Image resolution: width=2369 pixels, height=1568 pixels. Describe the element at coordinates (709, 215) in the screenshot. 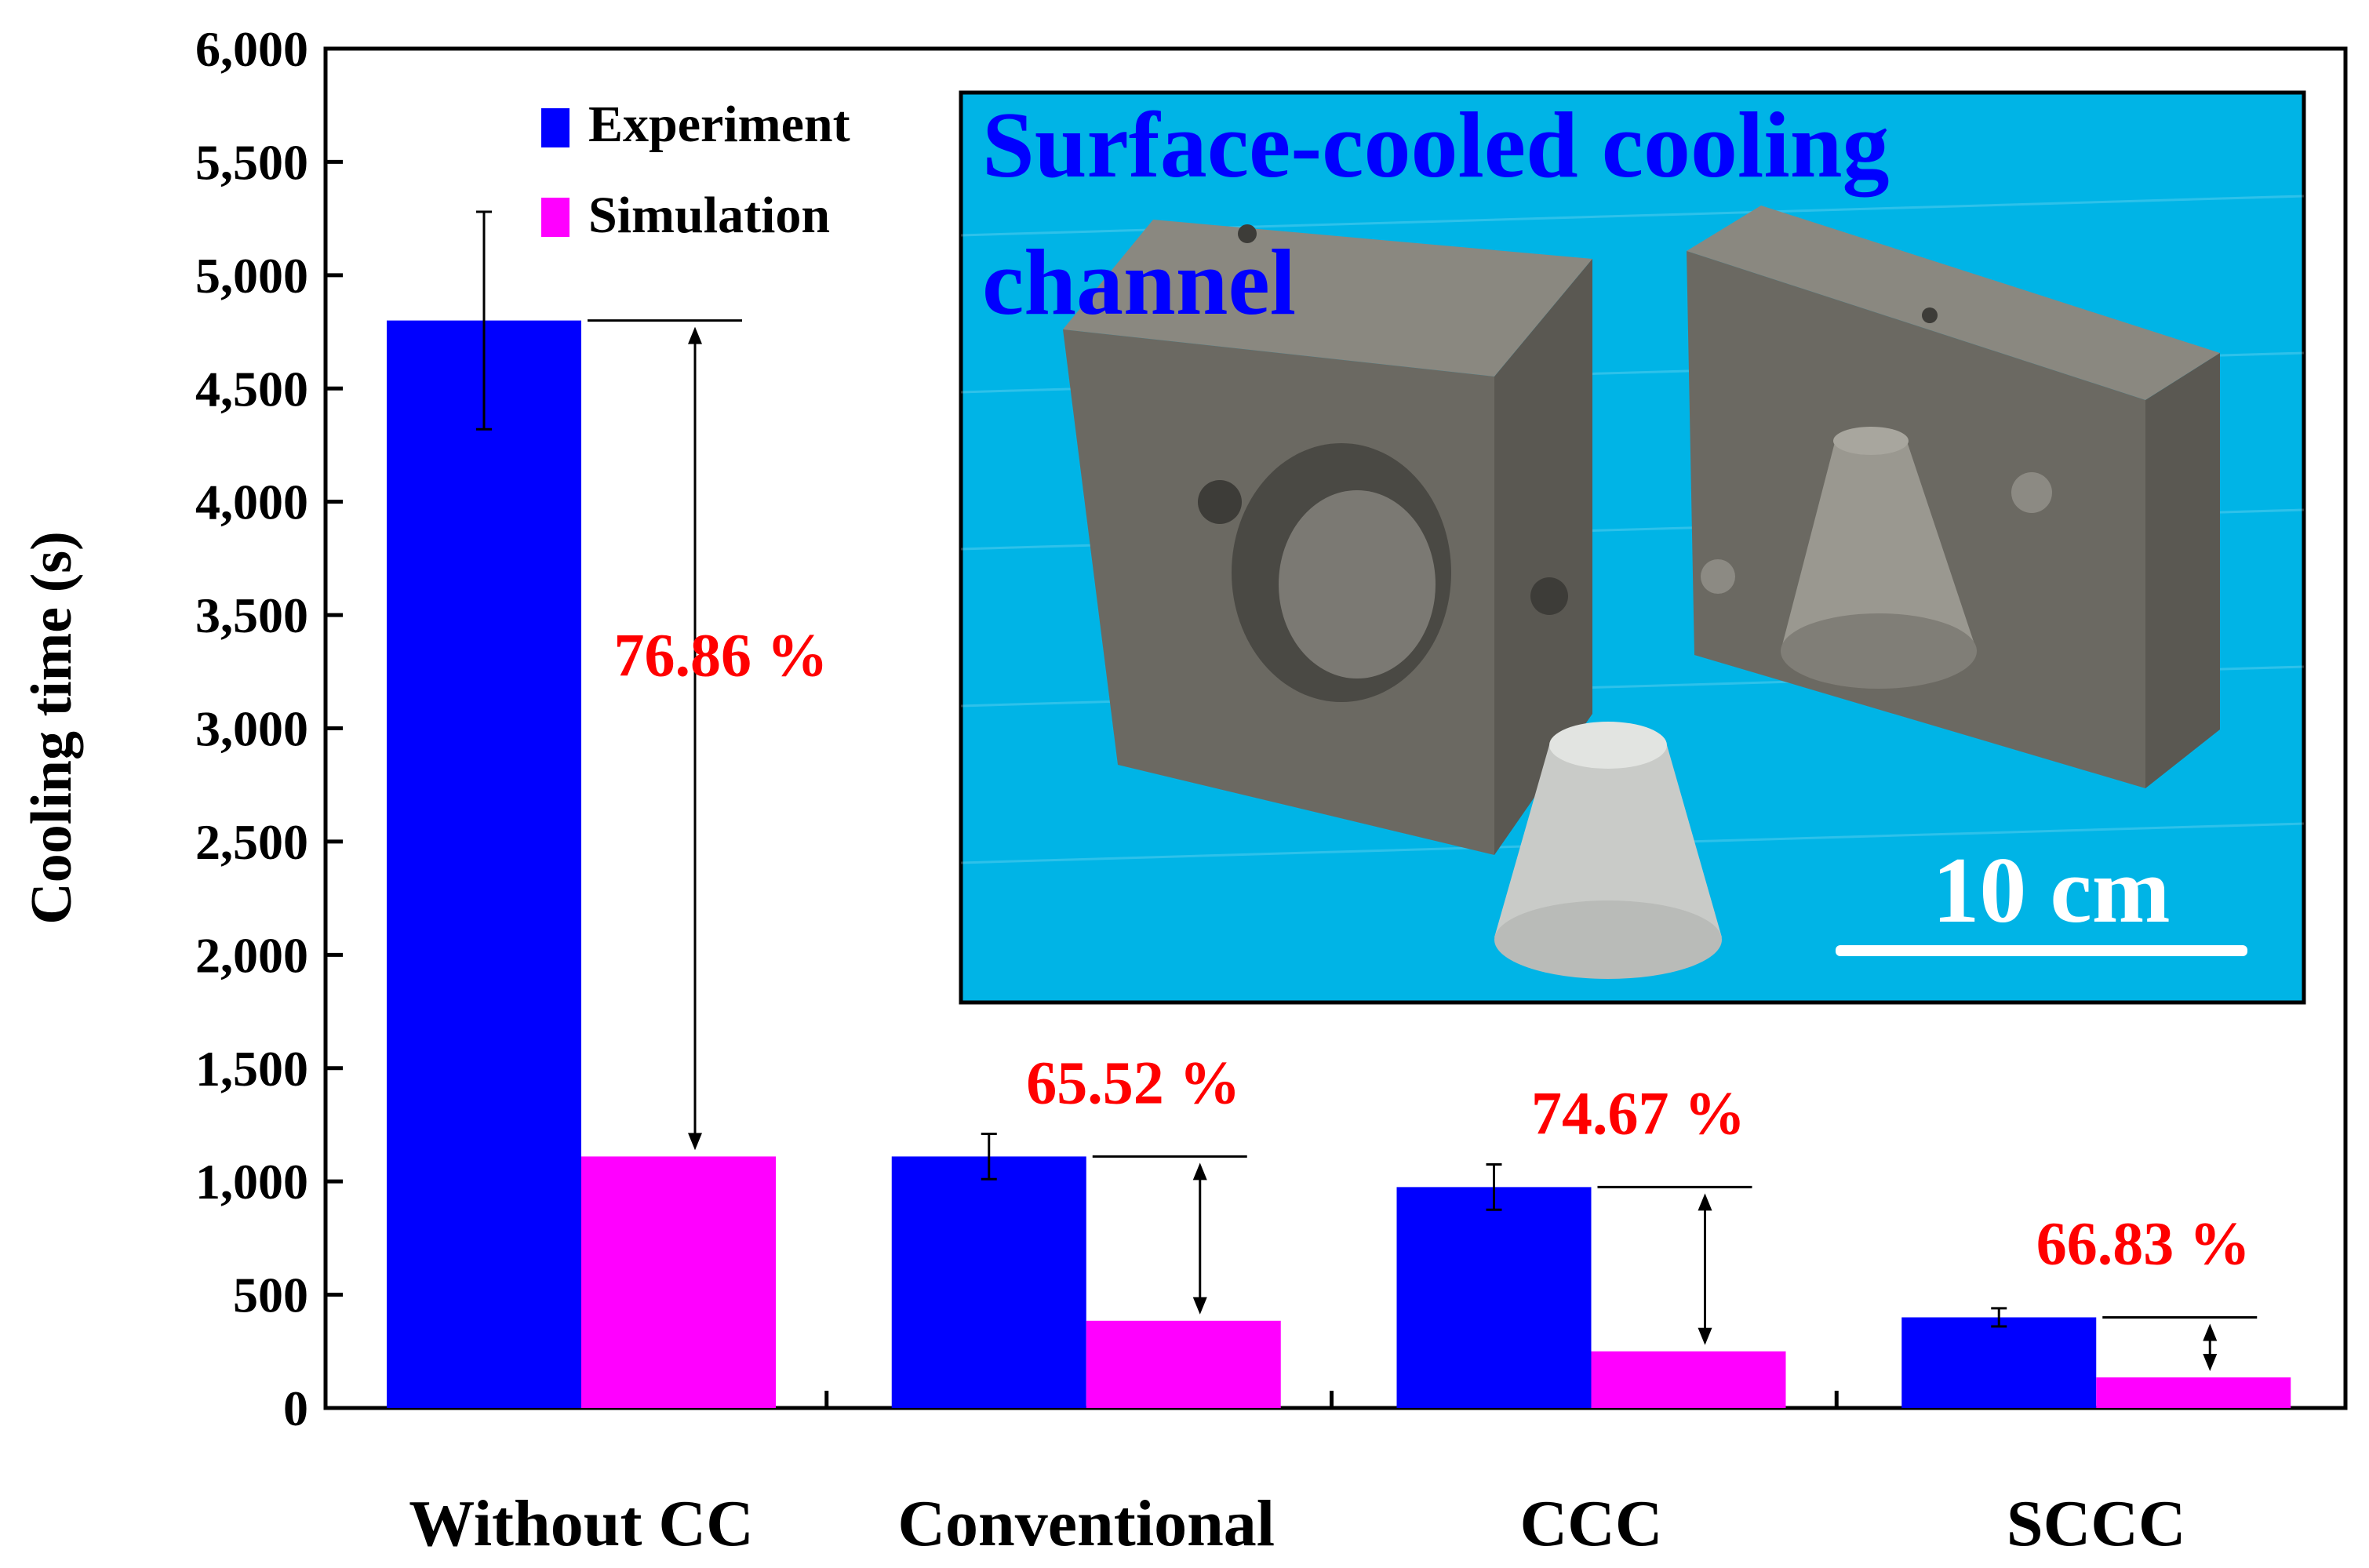

I see `legend-label-simulation: Simulation` at that location.